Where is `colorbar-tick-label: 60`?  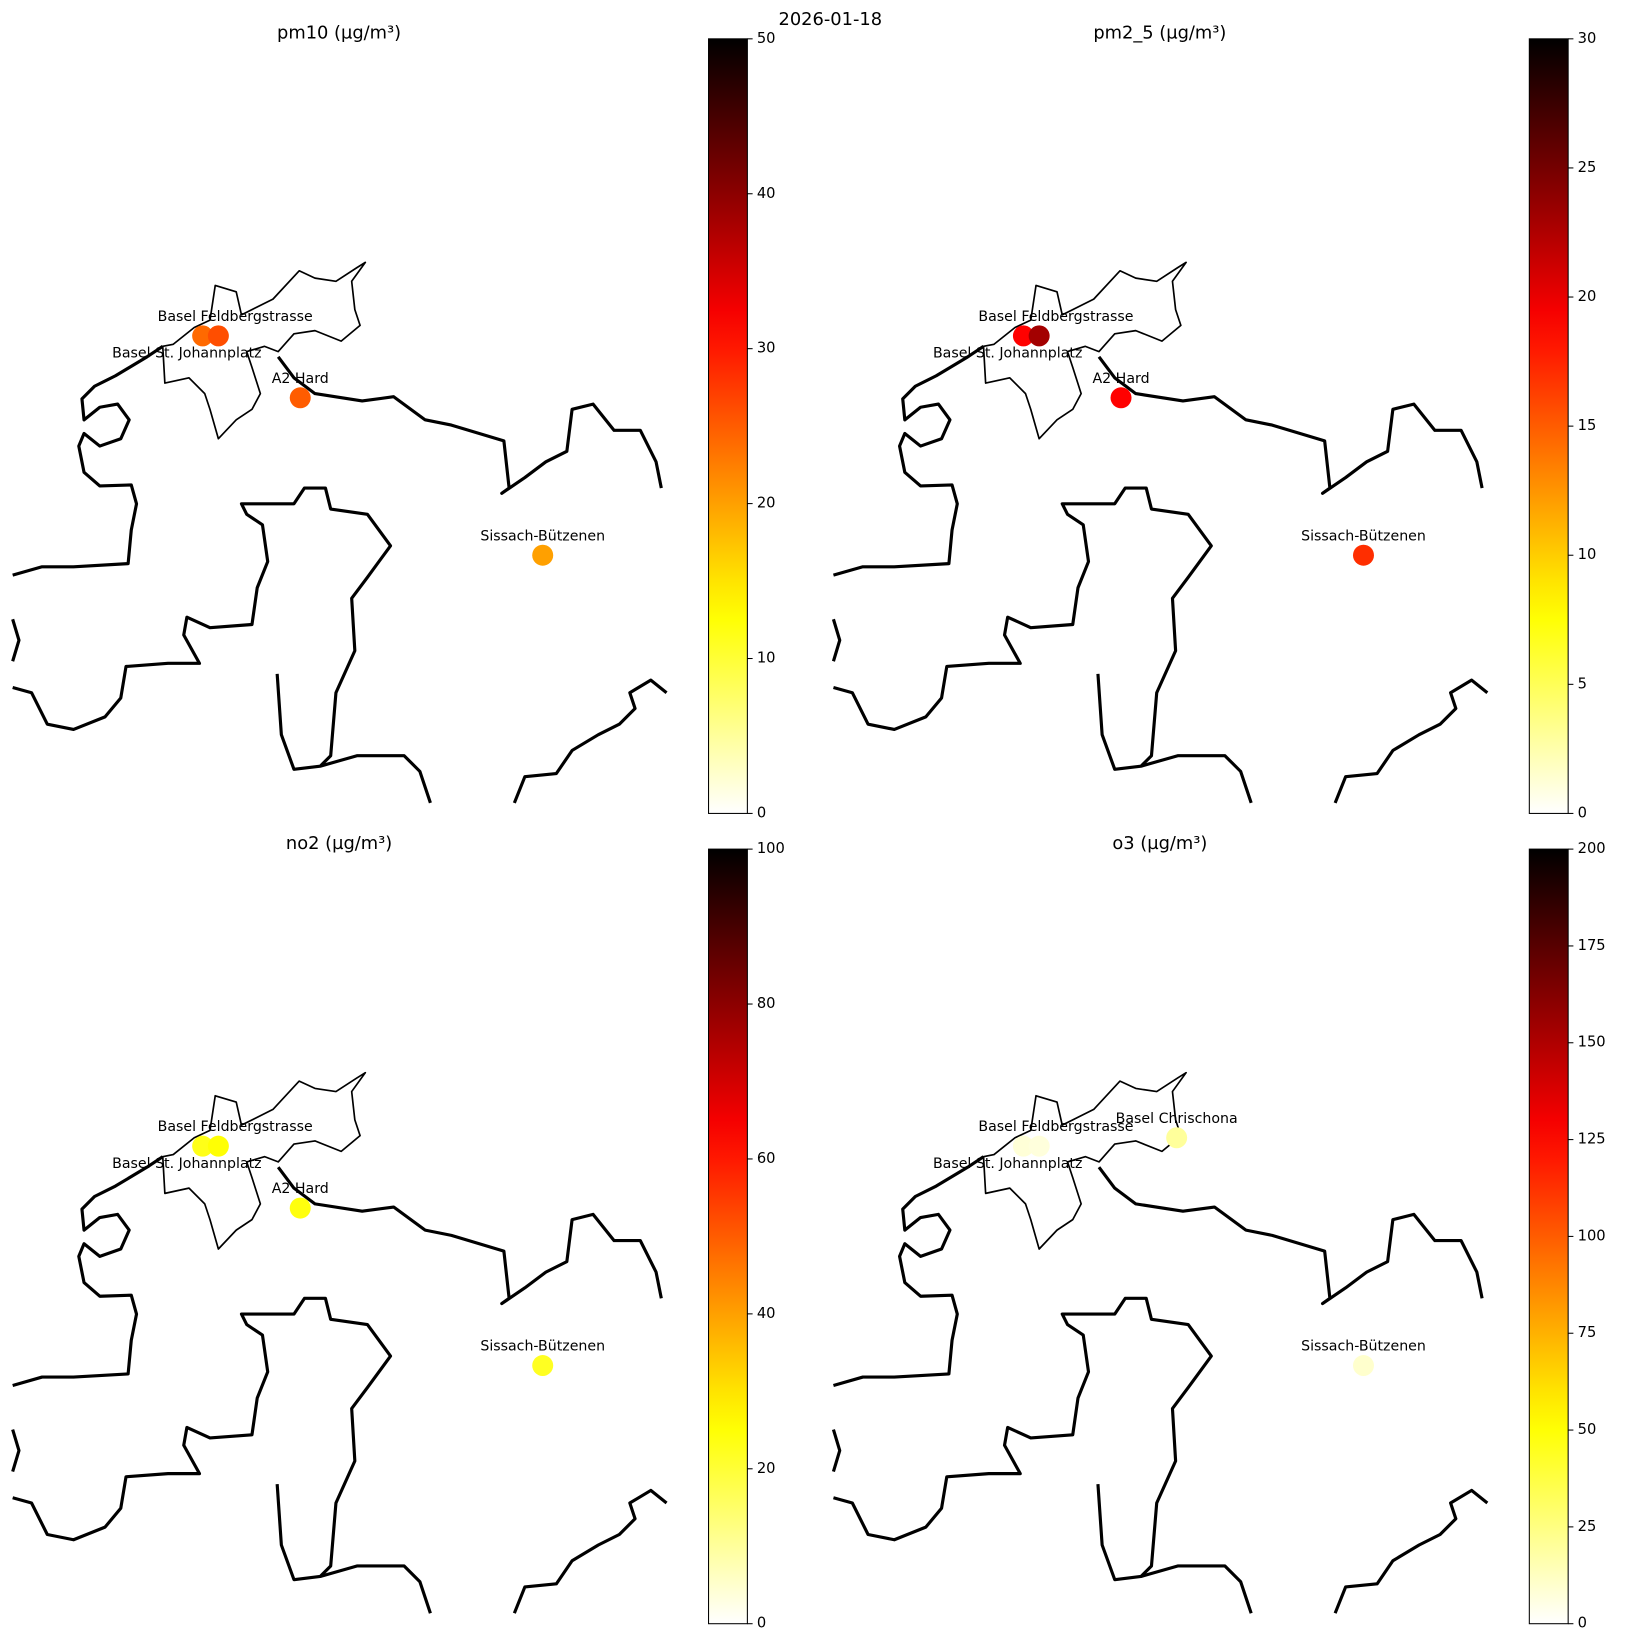
colorbar-tick-label: 60 is located at coordinates (766, 1158).